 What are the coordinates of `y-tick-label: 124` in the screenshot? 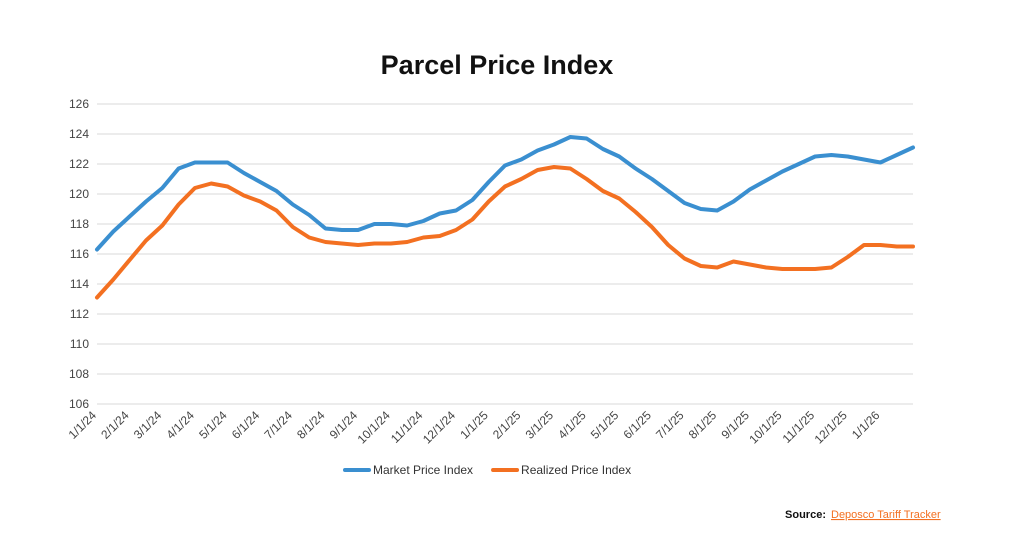 It's located at (79, 134).